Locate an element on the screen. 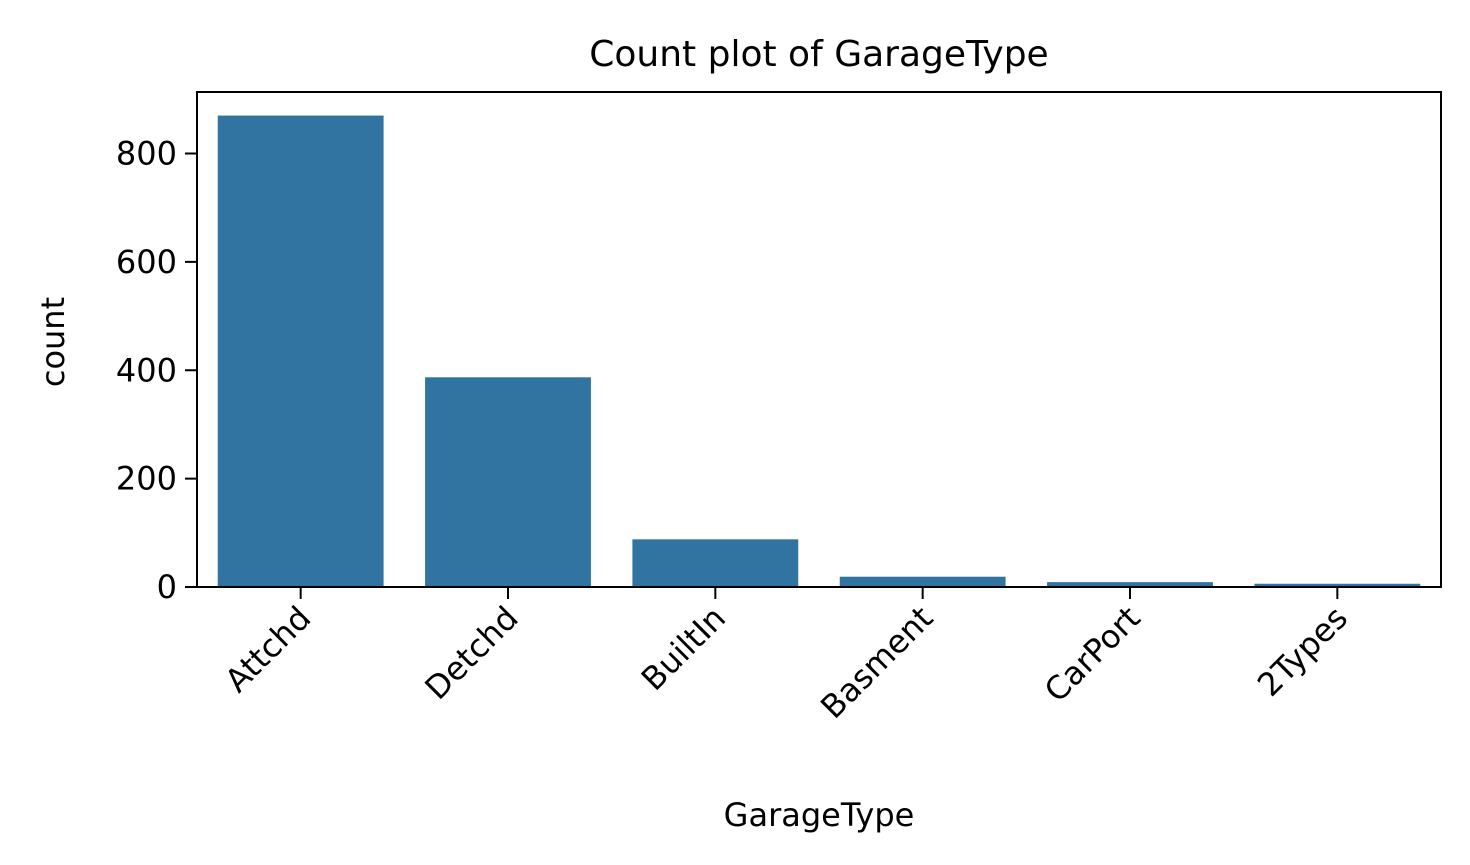  y-tick-label-800: 800 is located at coordinates (146, 154).